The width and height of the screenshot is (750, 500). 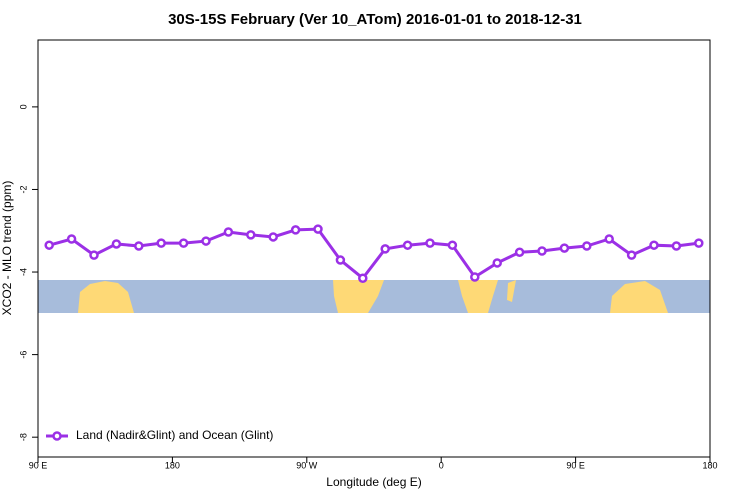 I want to click on x-axis-label: Longitude (deg E), so click(x=373, y=482).